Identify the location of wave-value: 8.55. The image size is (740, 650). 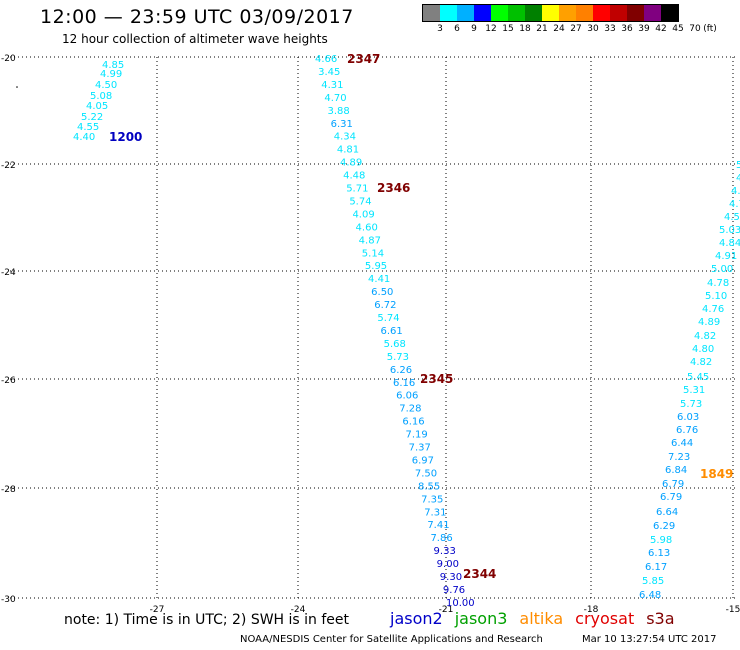
(429, 486).